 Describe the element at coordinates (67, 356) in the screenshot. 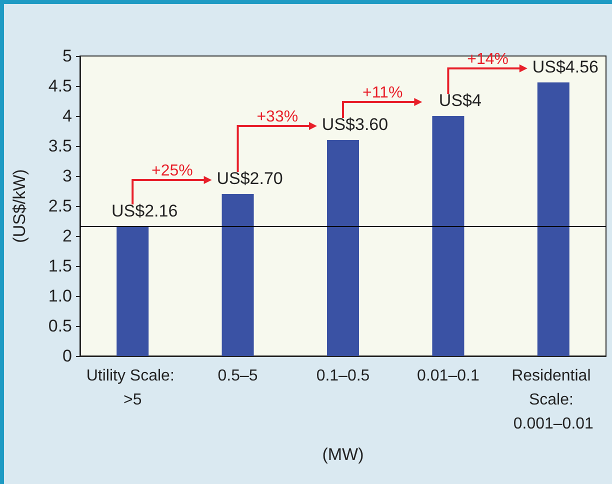

I see `y-tick-label: 0` at that location.